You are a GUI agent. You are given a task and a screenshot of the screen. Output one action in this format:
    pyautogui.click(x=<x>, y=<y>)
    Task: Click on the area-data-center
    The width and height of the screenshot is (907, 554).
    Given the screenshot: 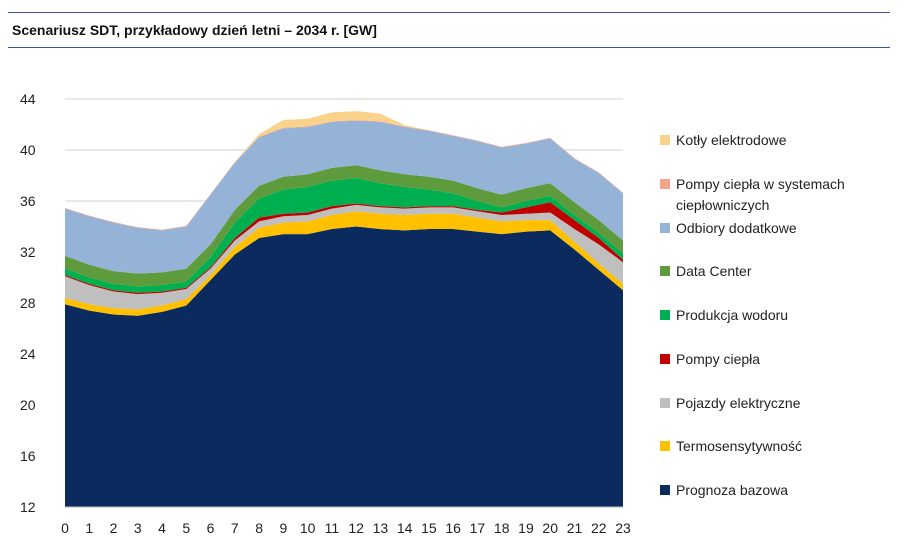 What is the action you would take?
    pyautogui.click(x=344, y=226)
    